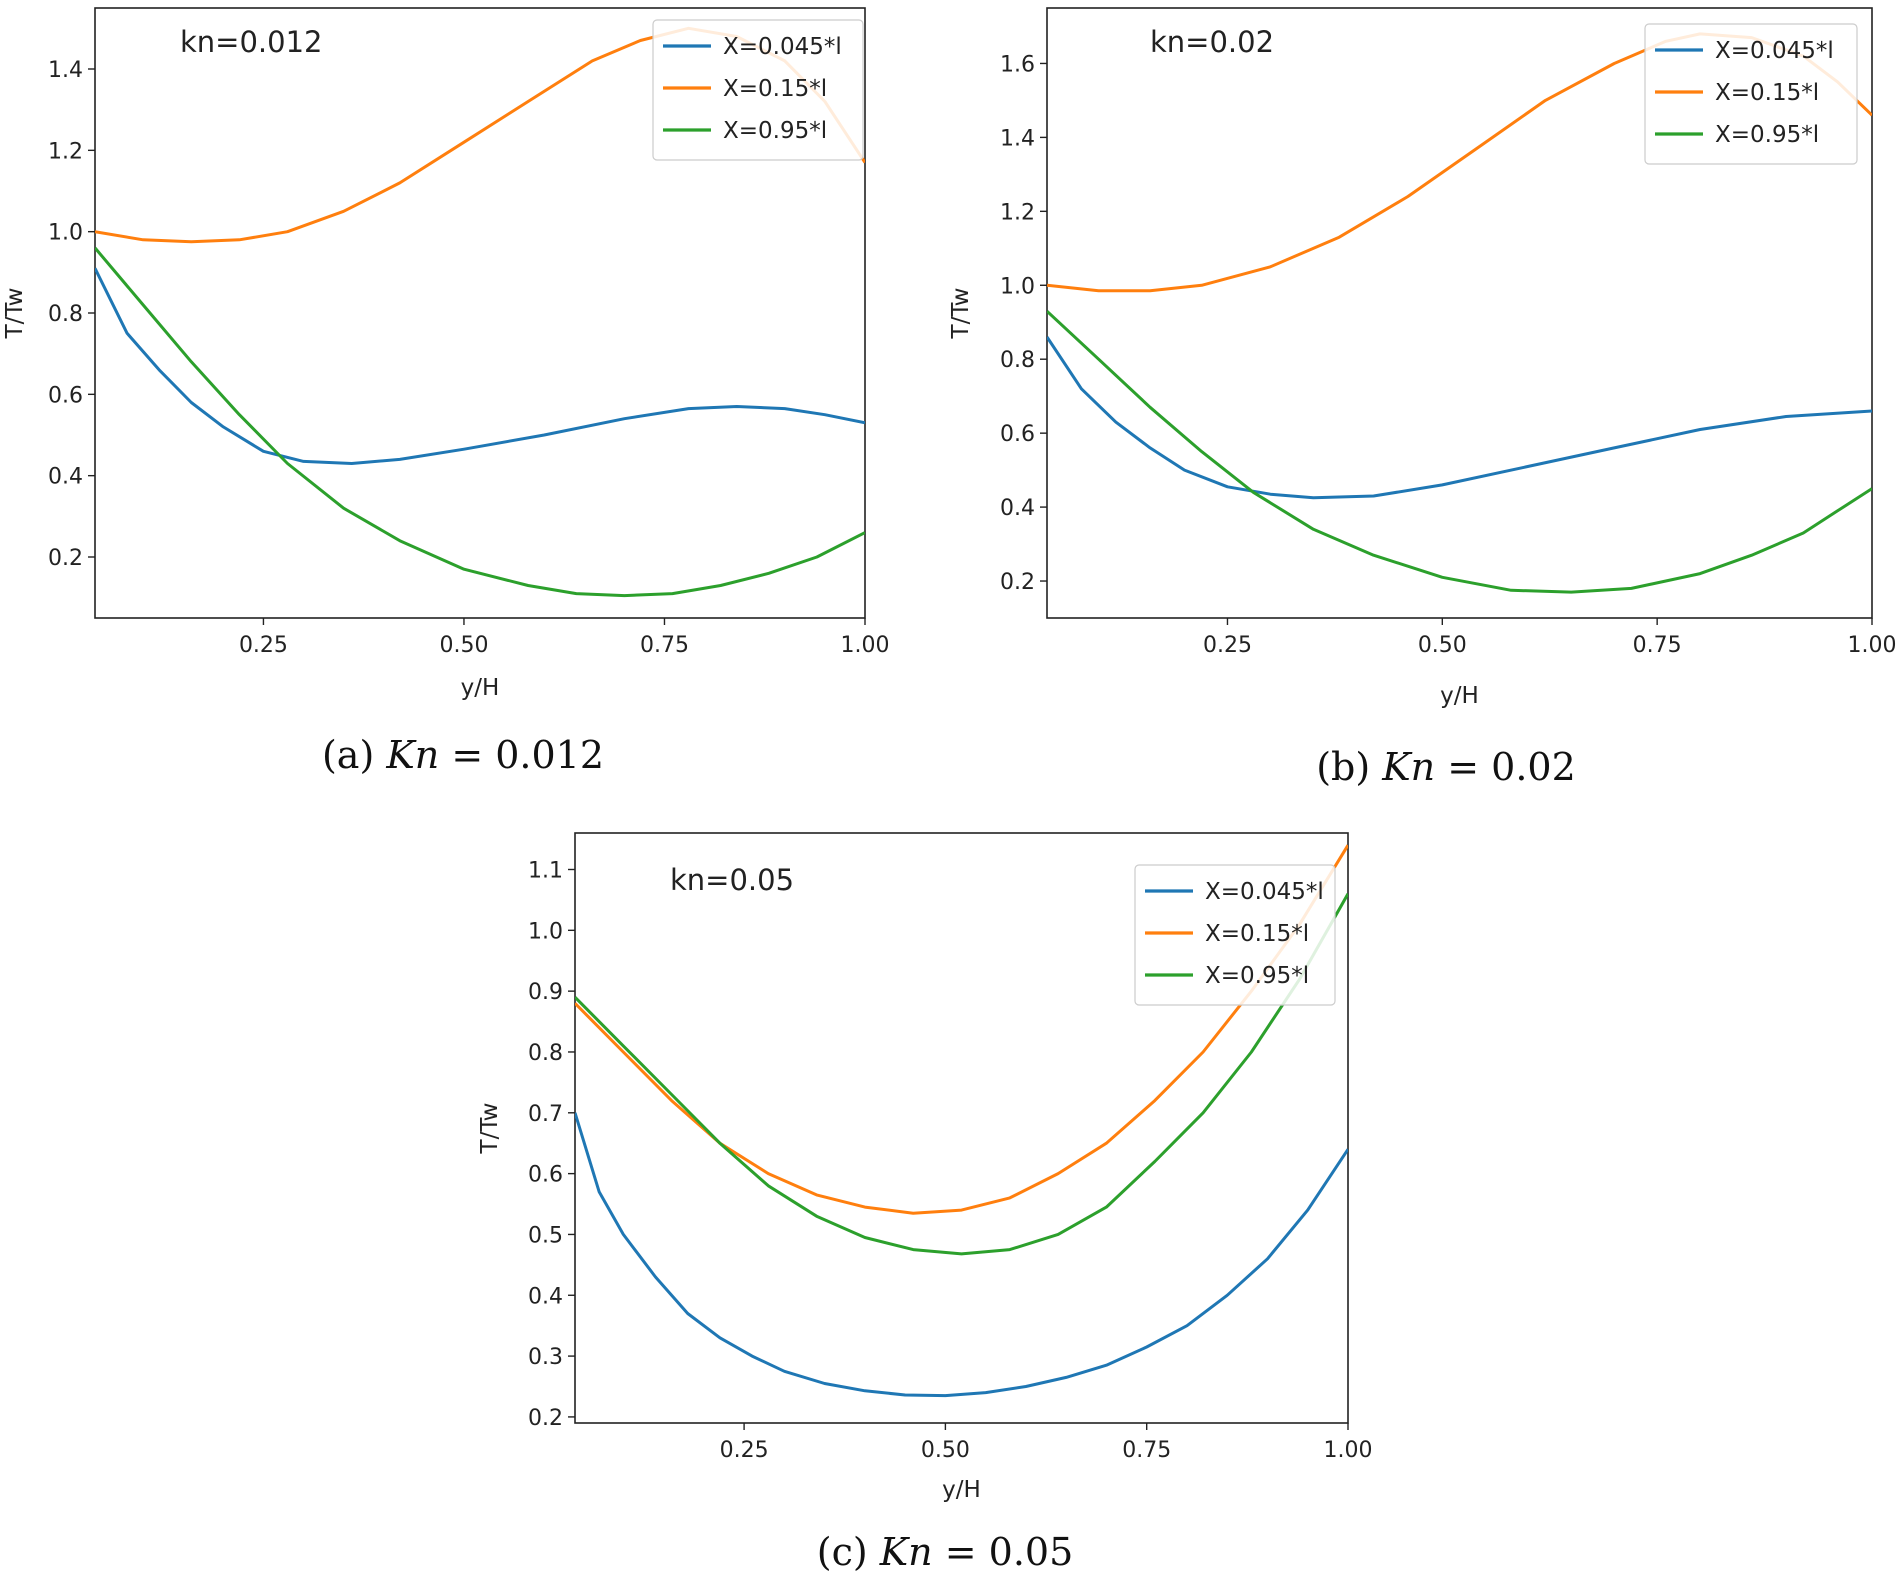 The width and height of the screenshot is (1900, 1582). Describe the element at coordinates (961, 314) in the screenshot. I see `panel-b-ylabel: T/Tw` at that location.